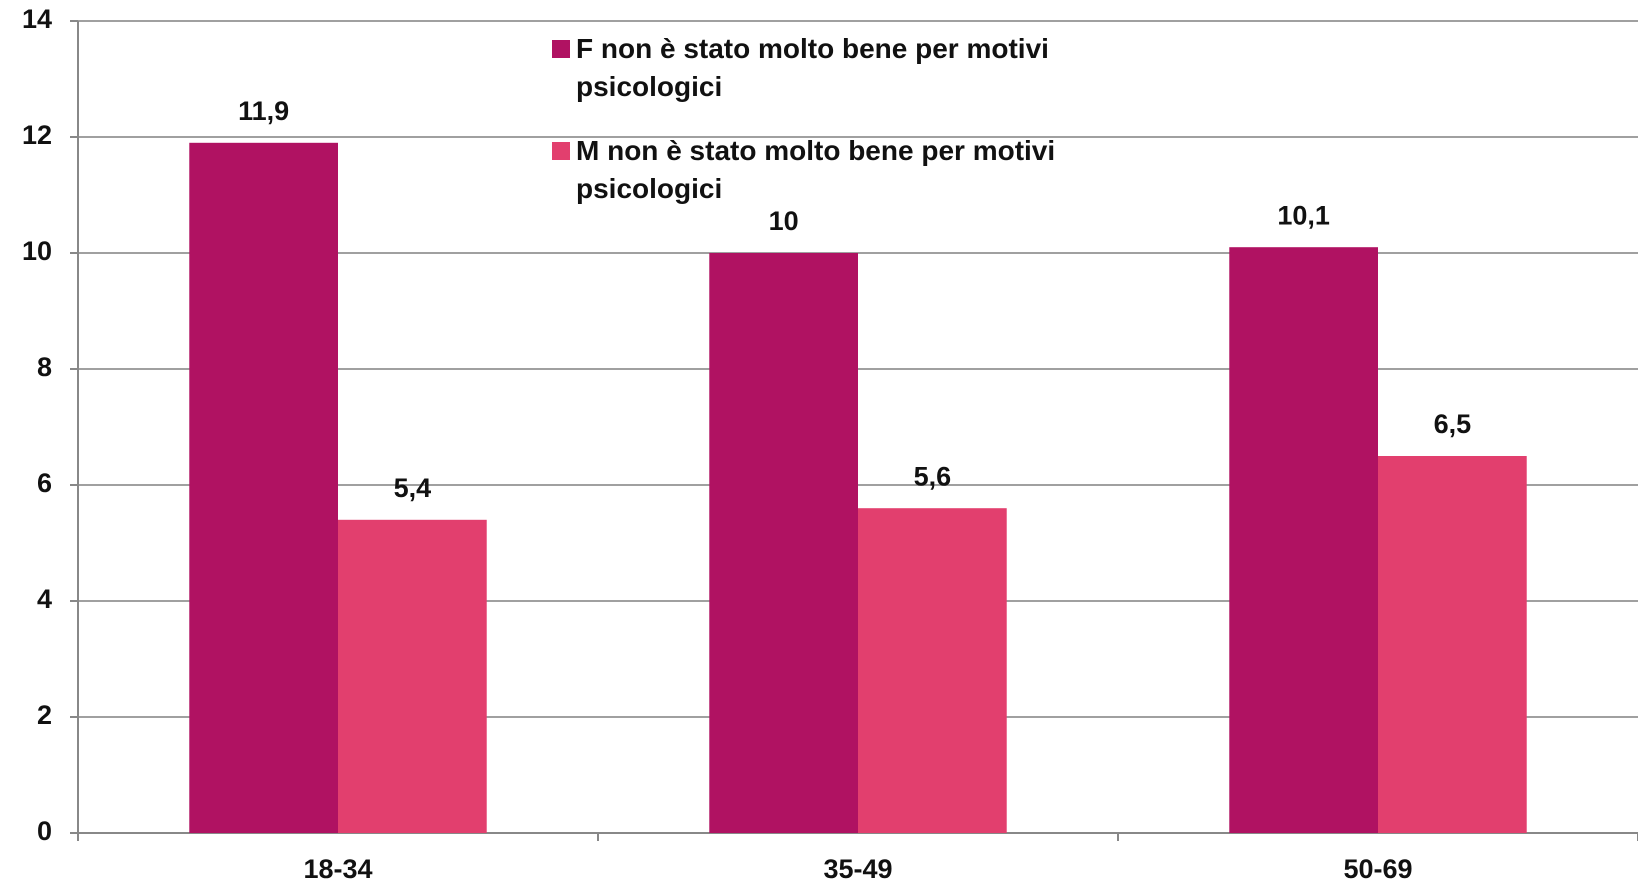 The width and height of the screenshot is (1638, 883). What do you see at coordinates (44, 831) in the screenshot?
I see `y-tick-label: 0` at bounding box center [44, 831].